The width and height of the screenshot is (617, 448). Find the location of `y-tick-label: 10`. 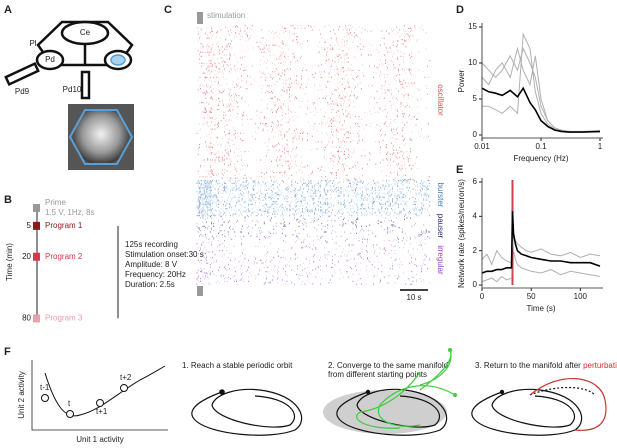

y-tick-label: 10 is located at coordinates (472, 62).